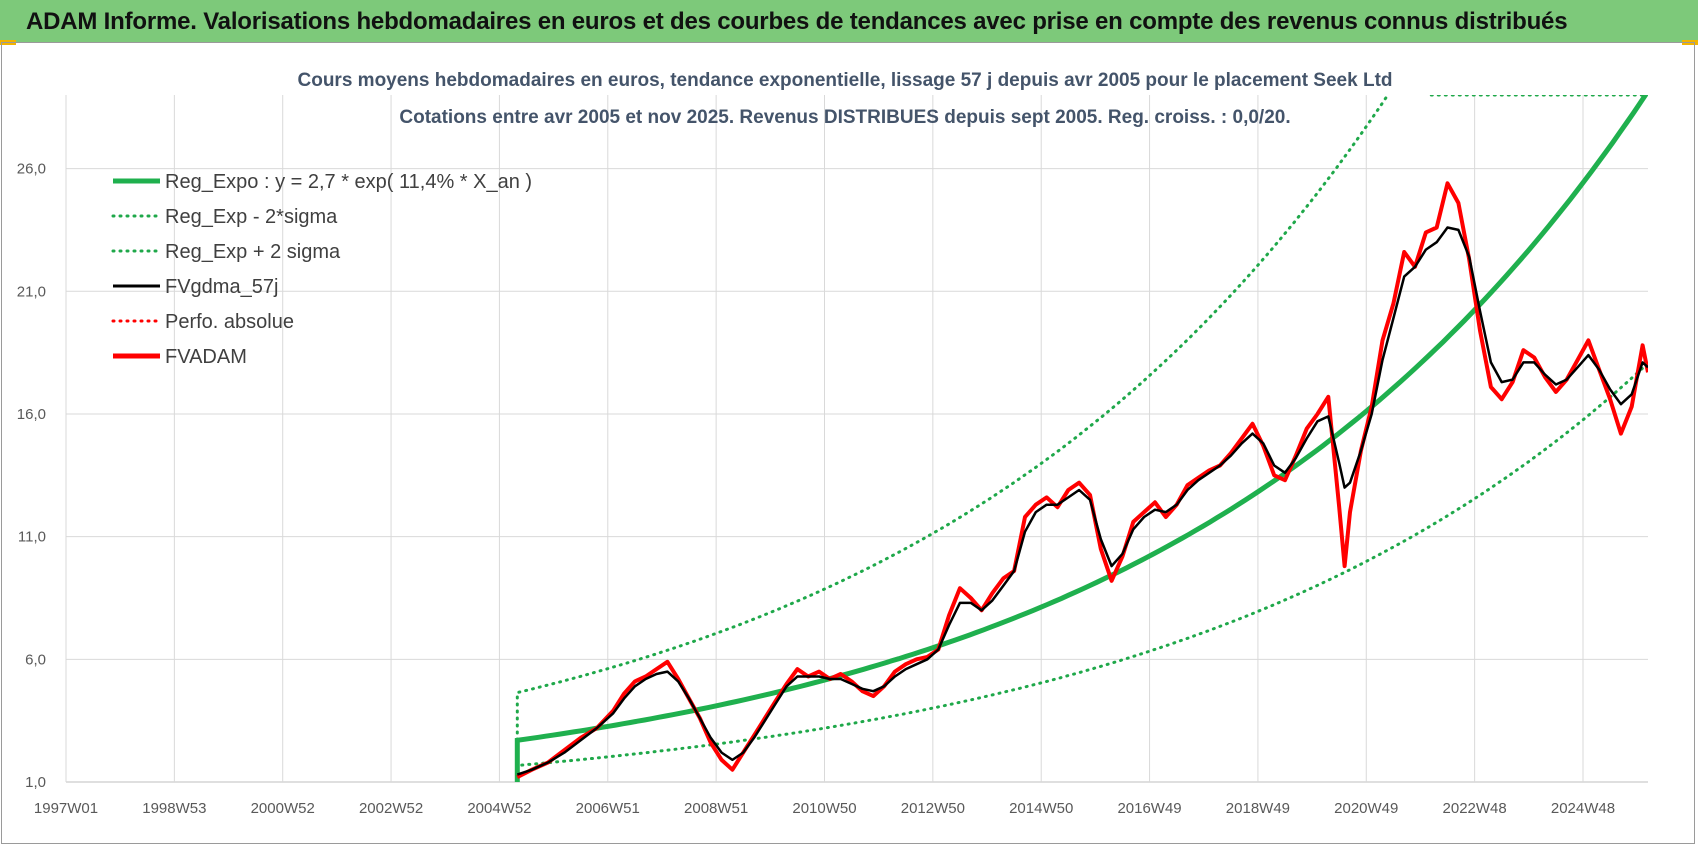 The height and width of the screenshot is (848, 1698). I want to click on x-tick-label: 2016W49, so click(1149, 808).